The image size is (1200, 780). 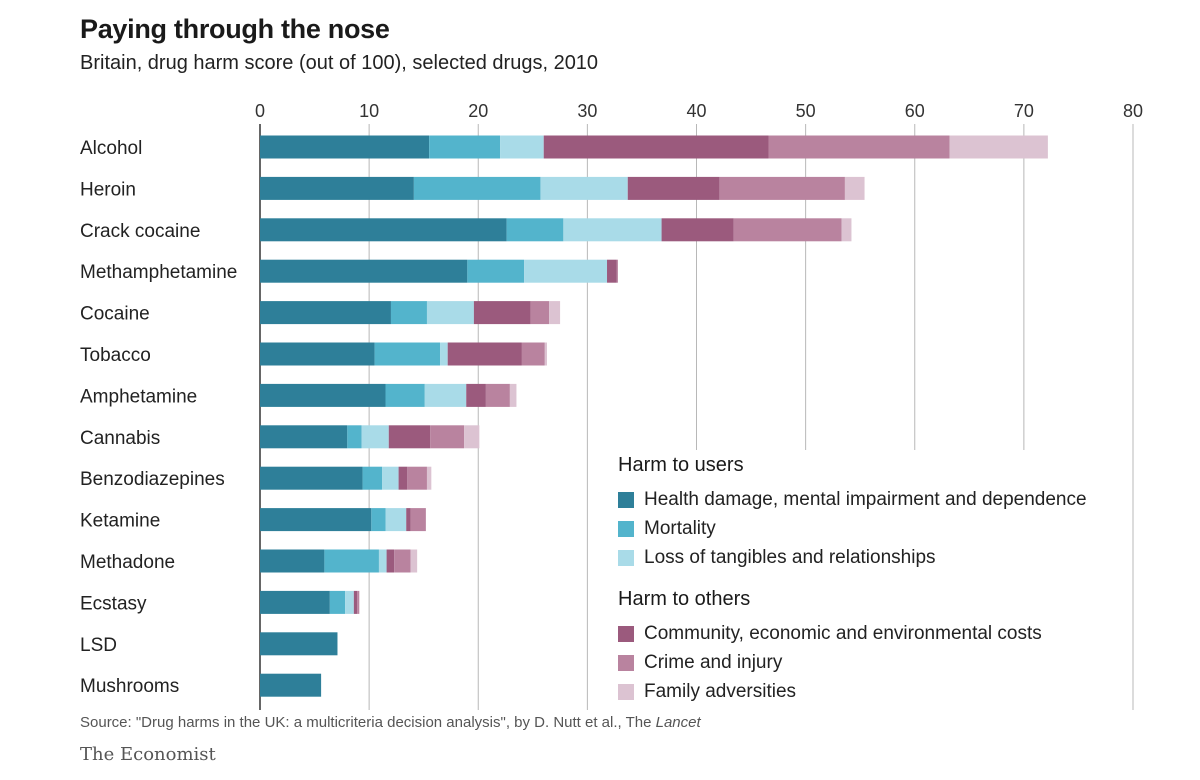 What do you see at coordinates (806, 111) in the screenshot?
I see `x-tick-label: 50` at bounding box center [806, 111].